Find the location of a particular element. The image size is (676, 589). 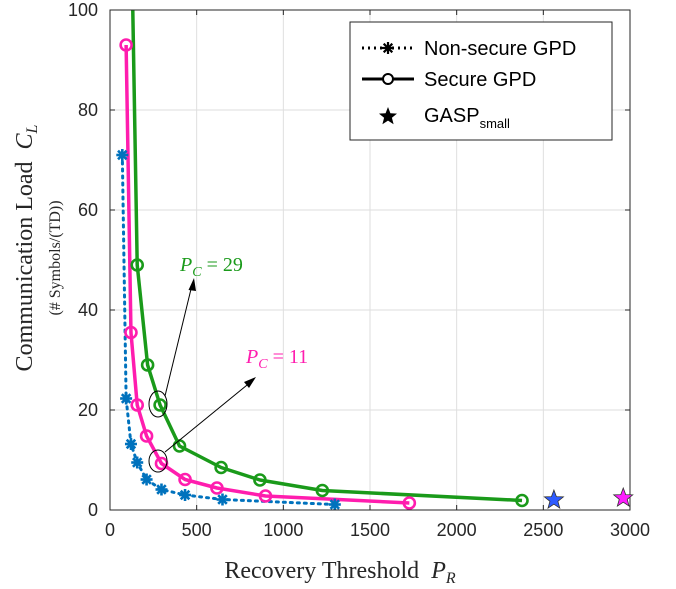

legend: Non-secure GPD Secure GPD GASPsmall is located at coordinates (481, 81).